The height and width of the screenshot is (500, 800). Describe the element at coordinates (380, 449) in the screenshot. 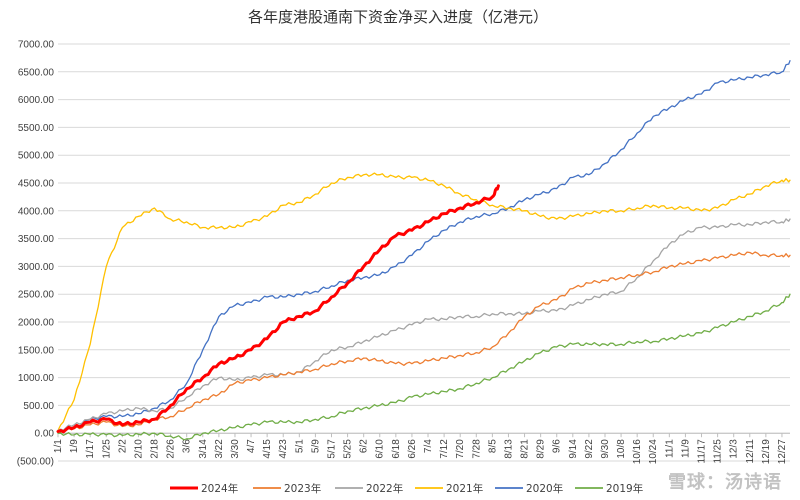

I see `x-tick-label: 6/10` at that location.